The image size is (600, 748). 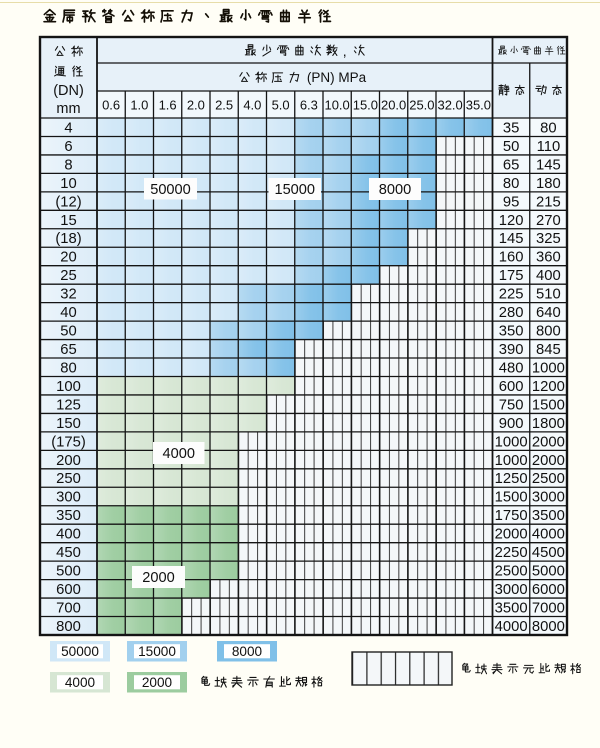 What do you see at coordinates (548, 184) in the screenshot?
I see `svg-text: 180` at bounding box center [548, 184].